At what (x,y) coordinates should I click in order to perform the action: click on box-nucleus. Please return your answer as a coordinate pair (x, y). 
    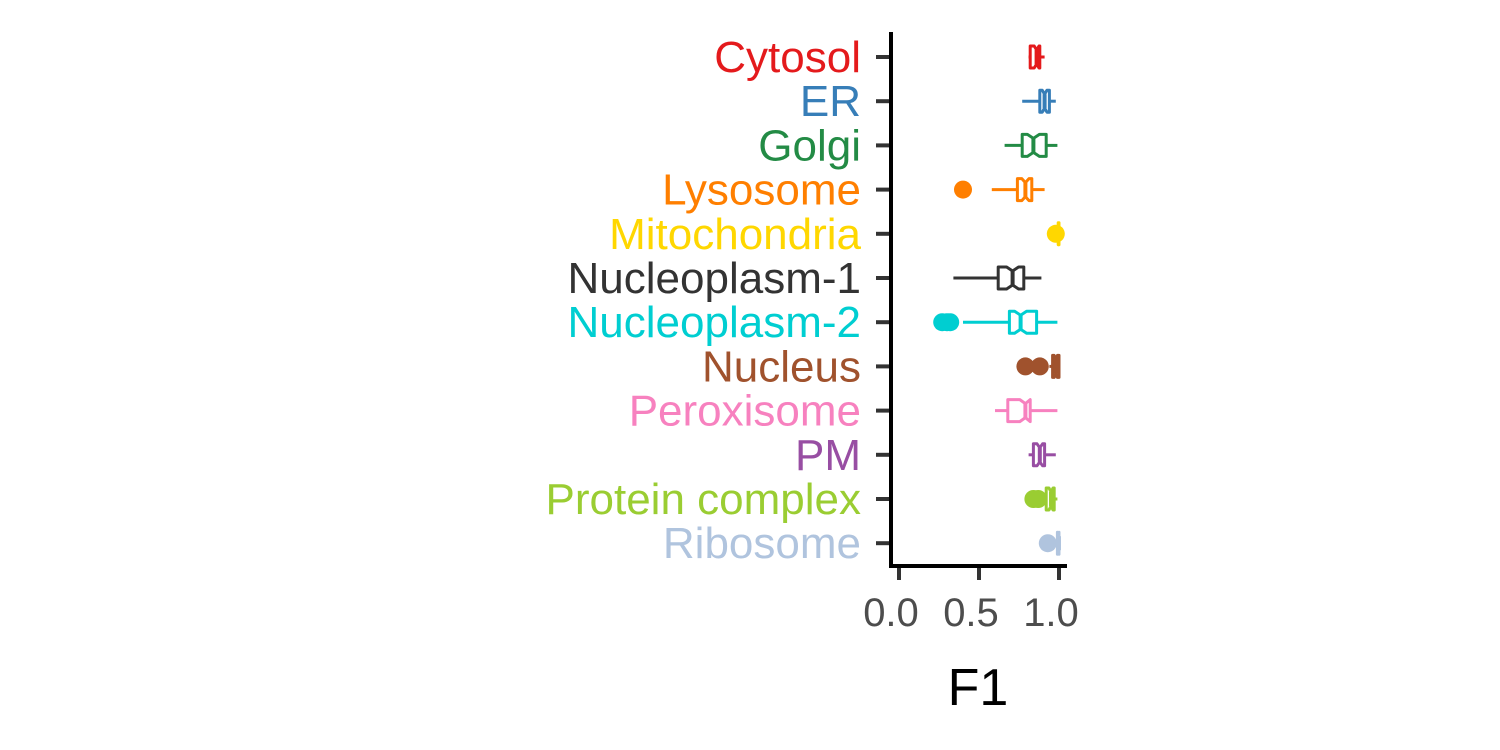
    Looking at the image, I should click on (1038, 366).